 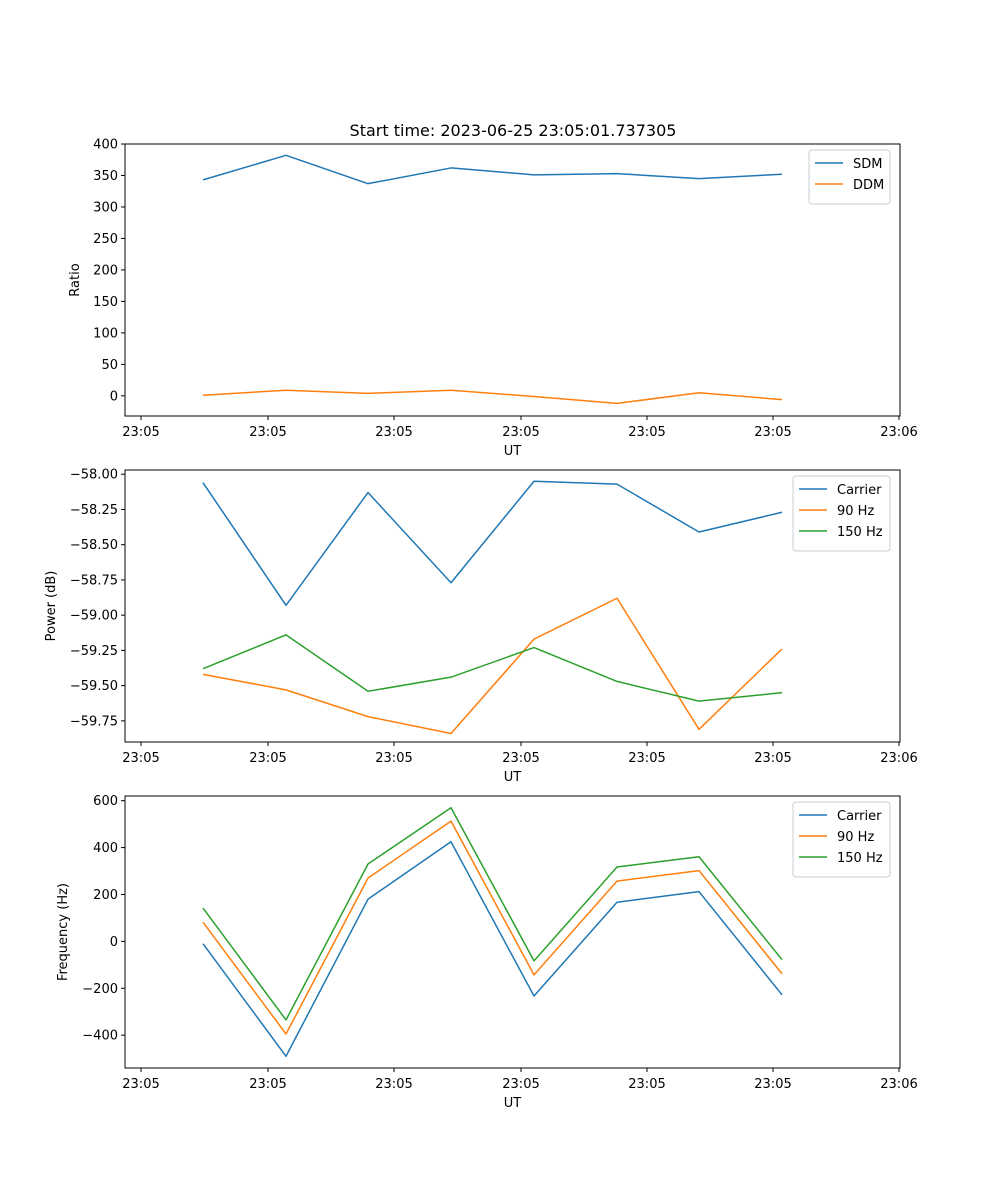 I want to click on y-tick-label: 50, so click(x=109, y=365).